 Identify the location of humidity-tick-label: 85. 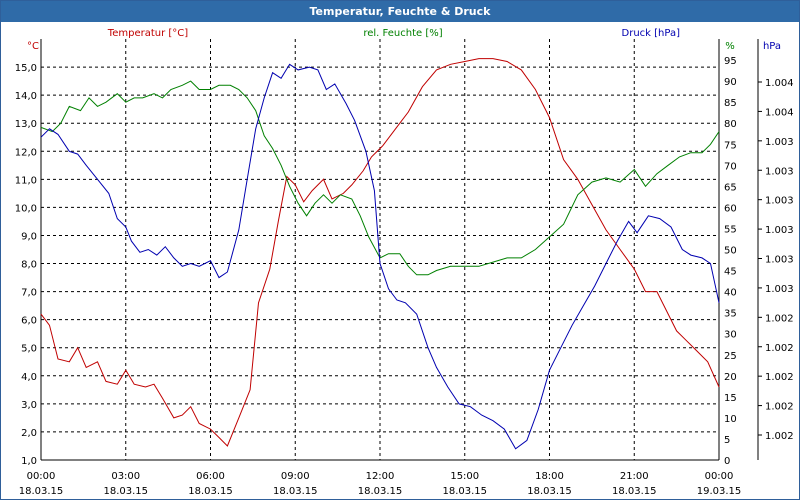
(730, 103).